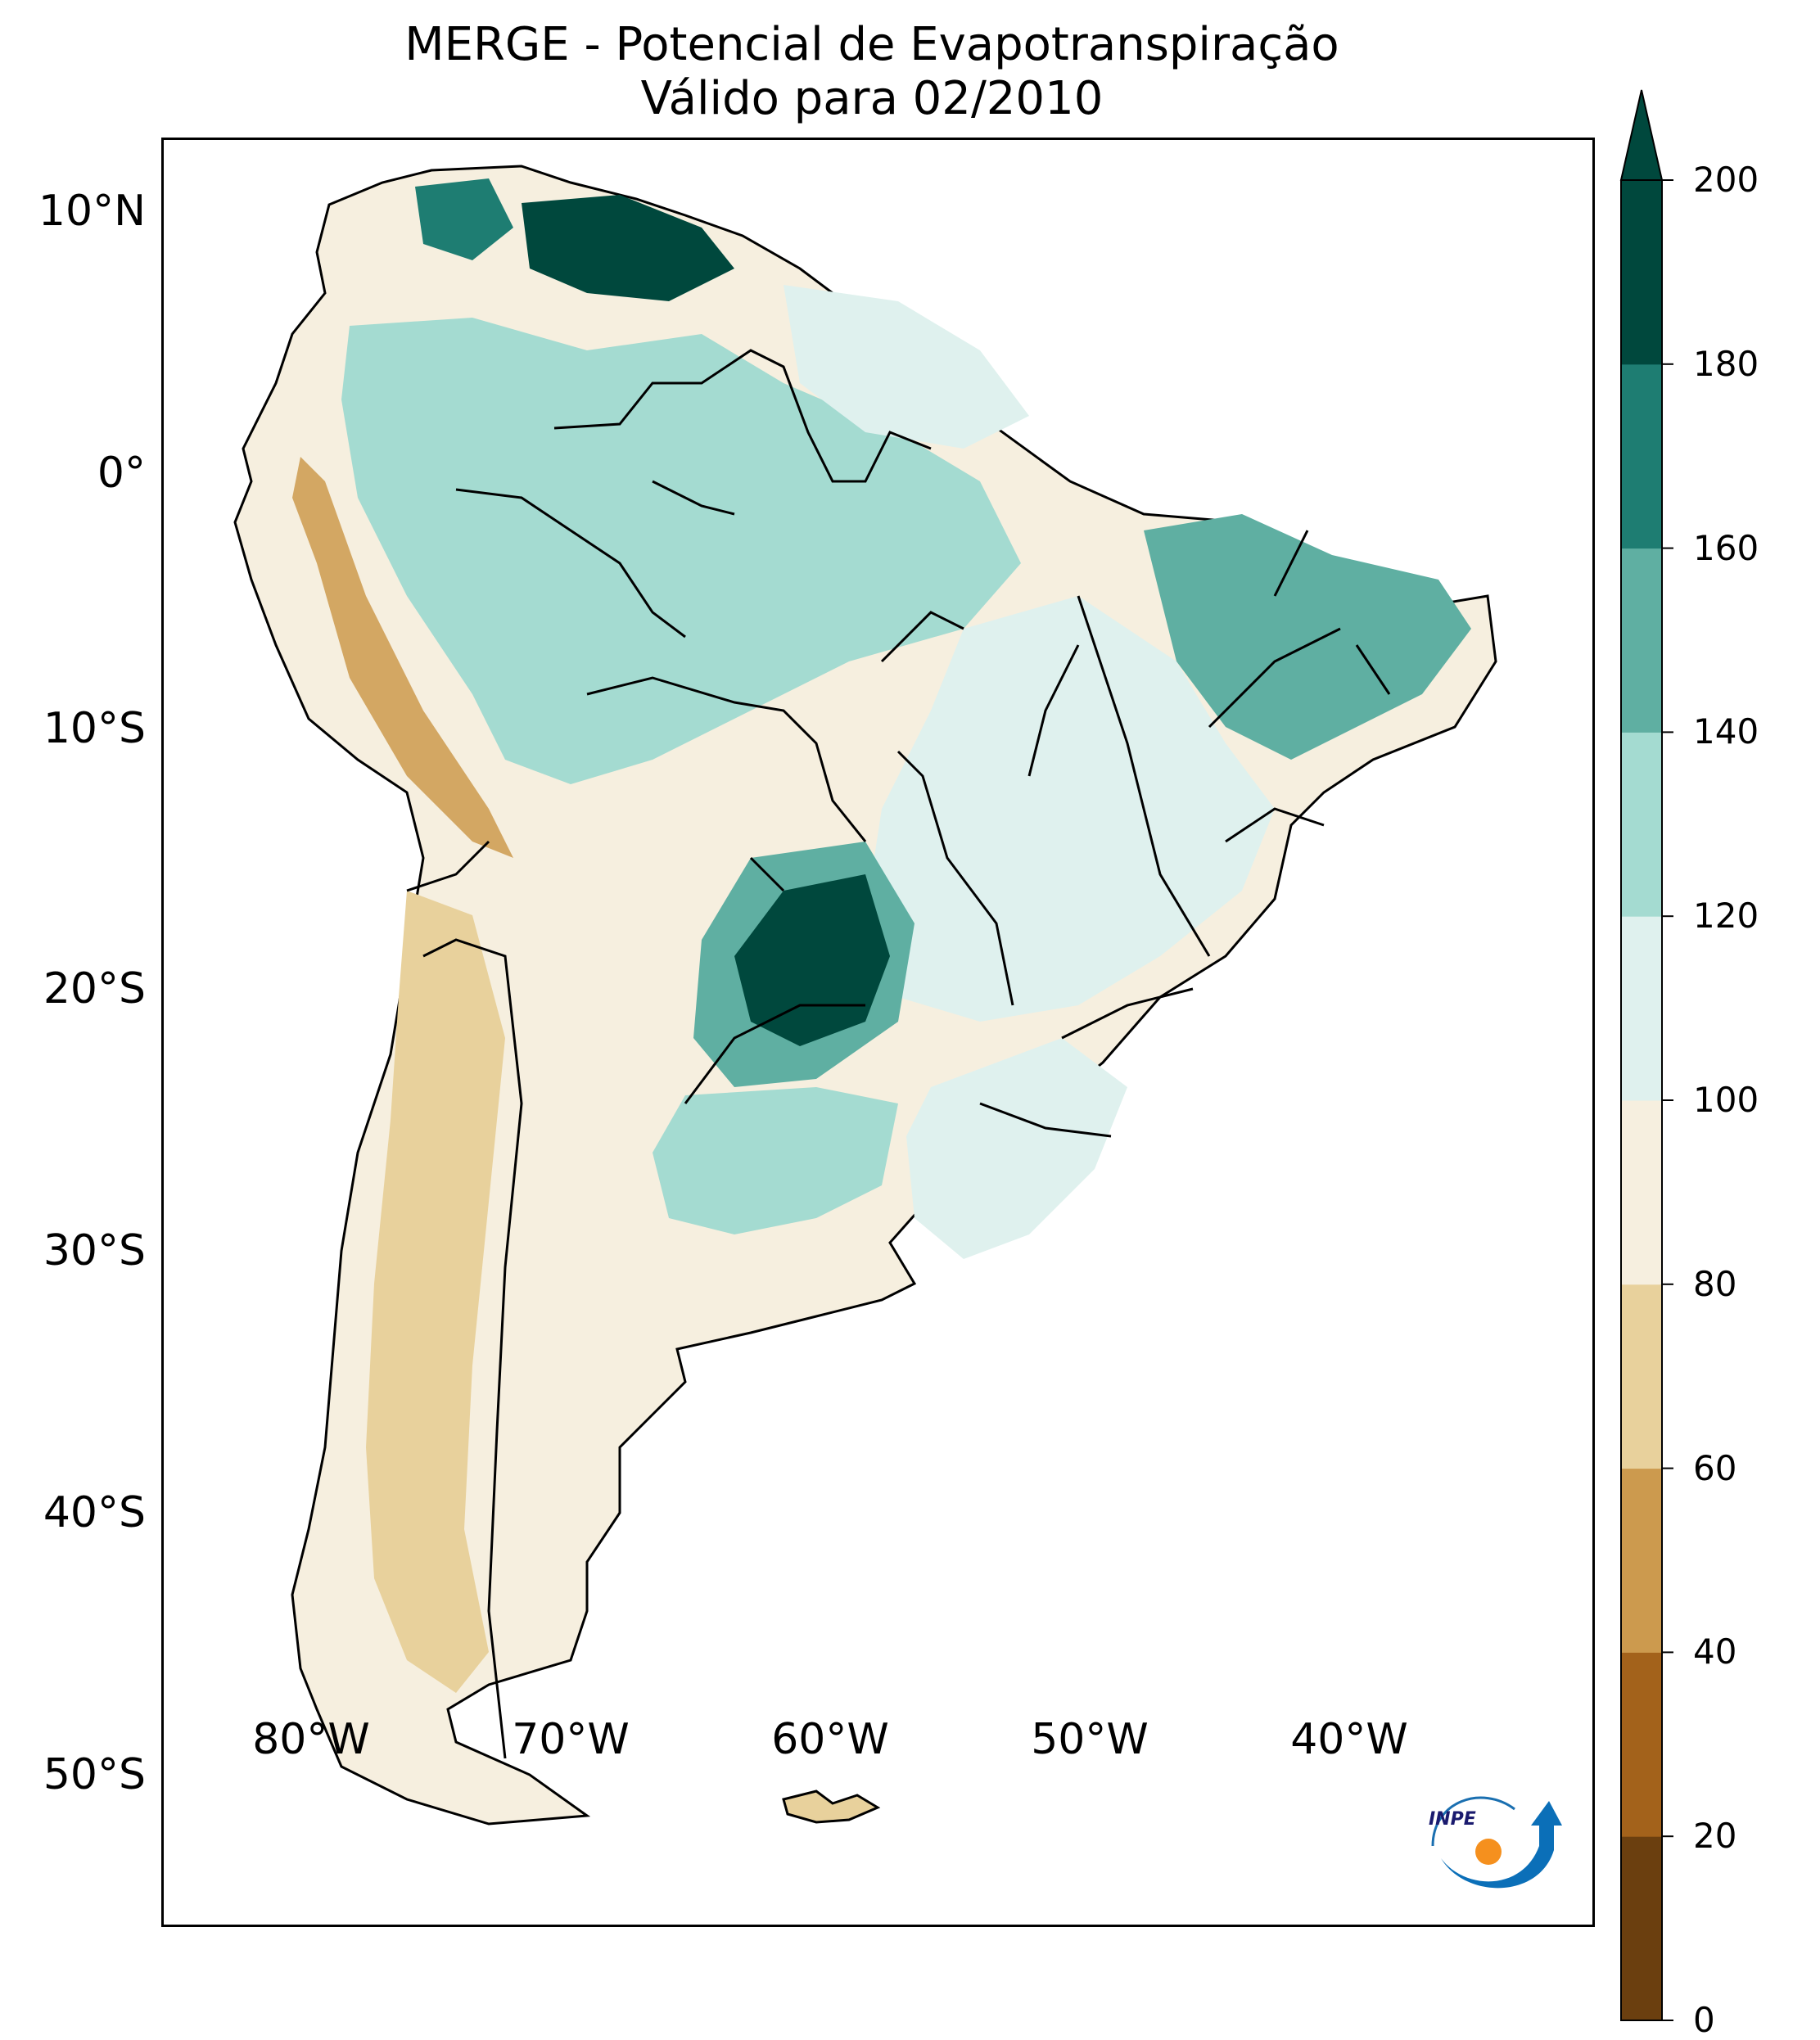  Describe the element at coordinates (628, 248) in the screenshot. I see `region-venezuela-high` at that location.